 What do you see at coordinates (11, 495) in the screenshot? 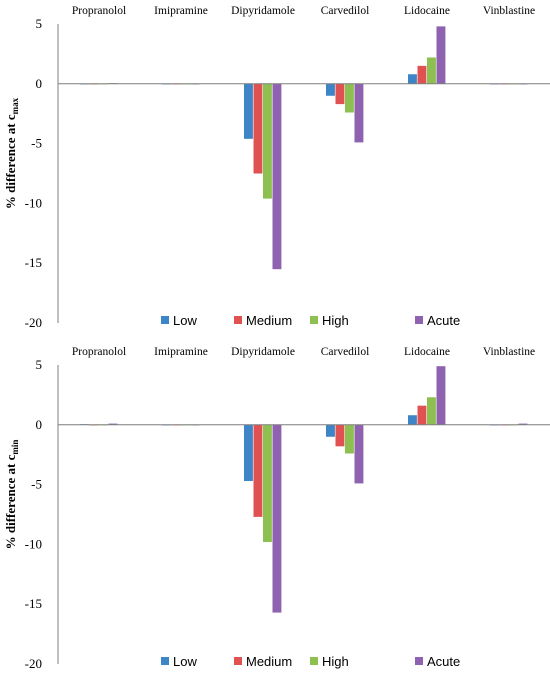
I see `y-axis-title: % difference at cmin` at bounding box center [11, 495].